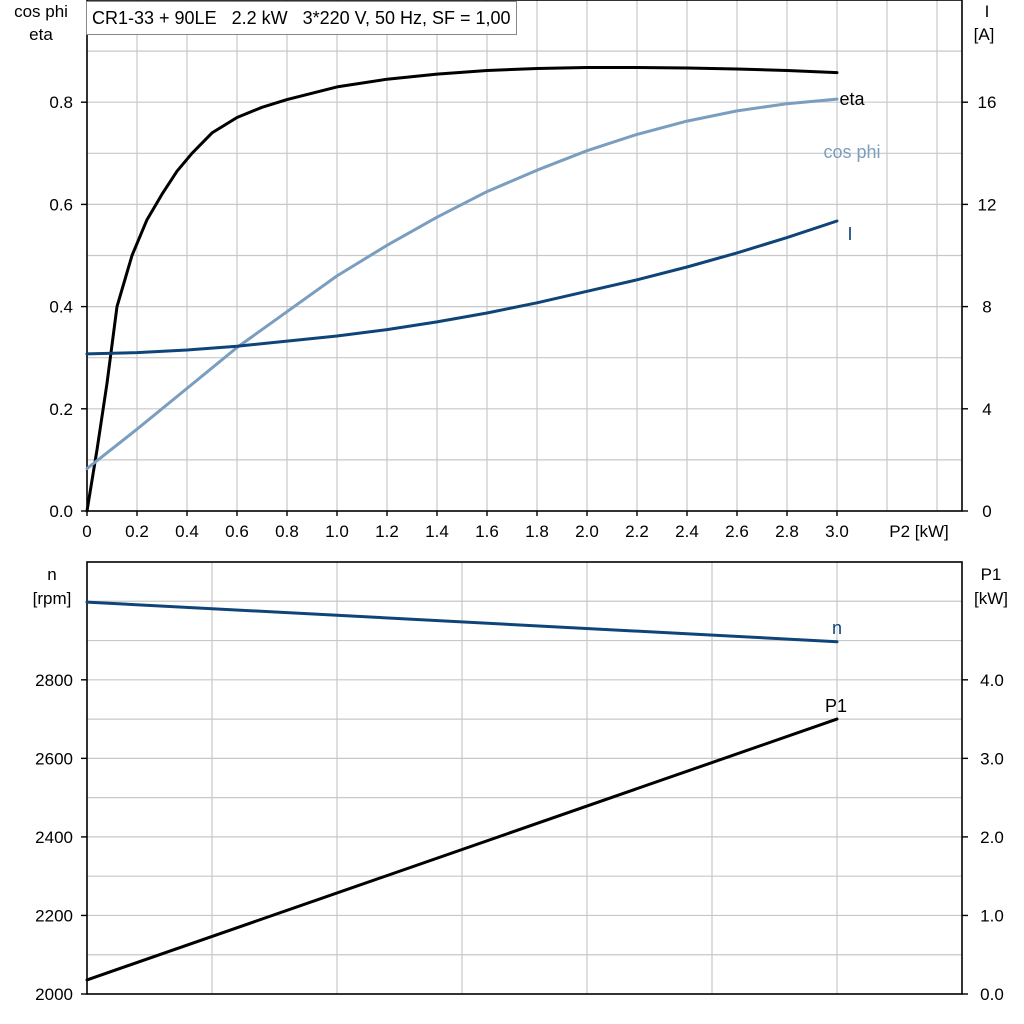 This screenshot has width=1024, height=1024. I want to click on bottom-left-axis-title-line2: [rpm], so click(52, 598).